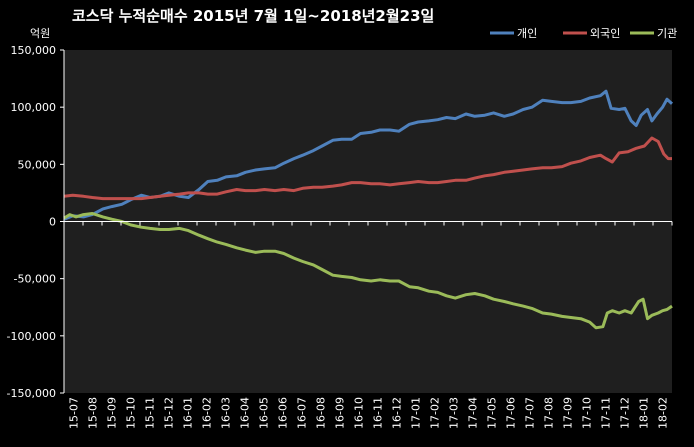 This screenshot has width=694, height=447. What do you see at coordinates (112, 413) in the screenshot?
I see `x-tick-label: 15-09` at bounding box center [112, 413].